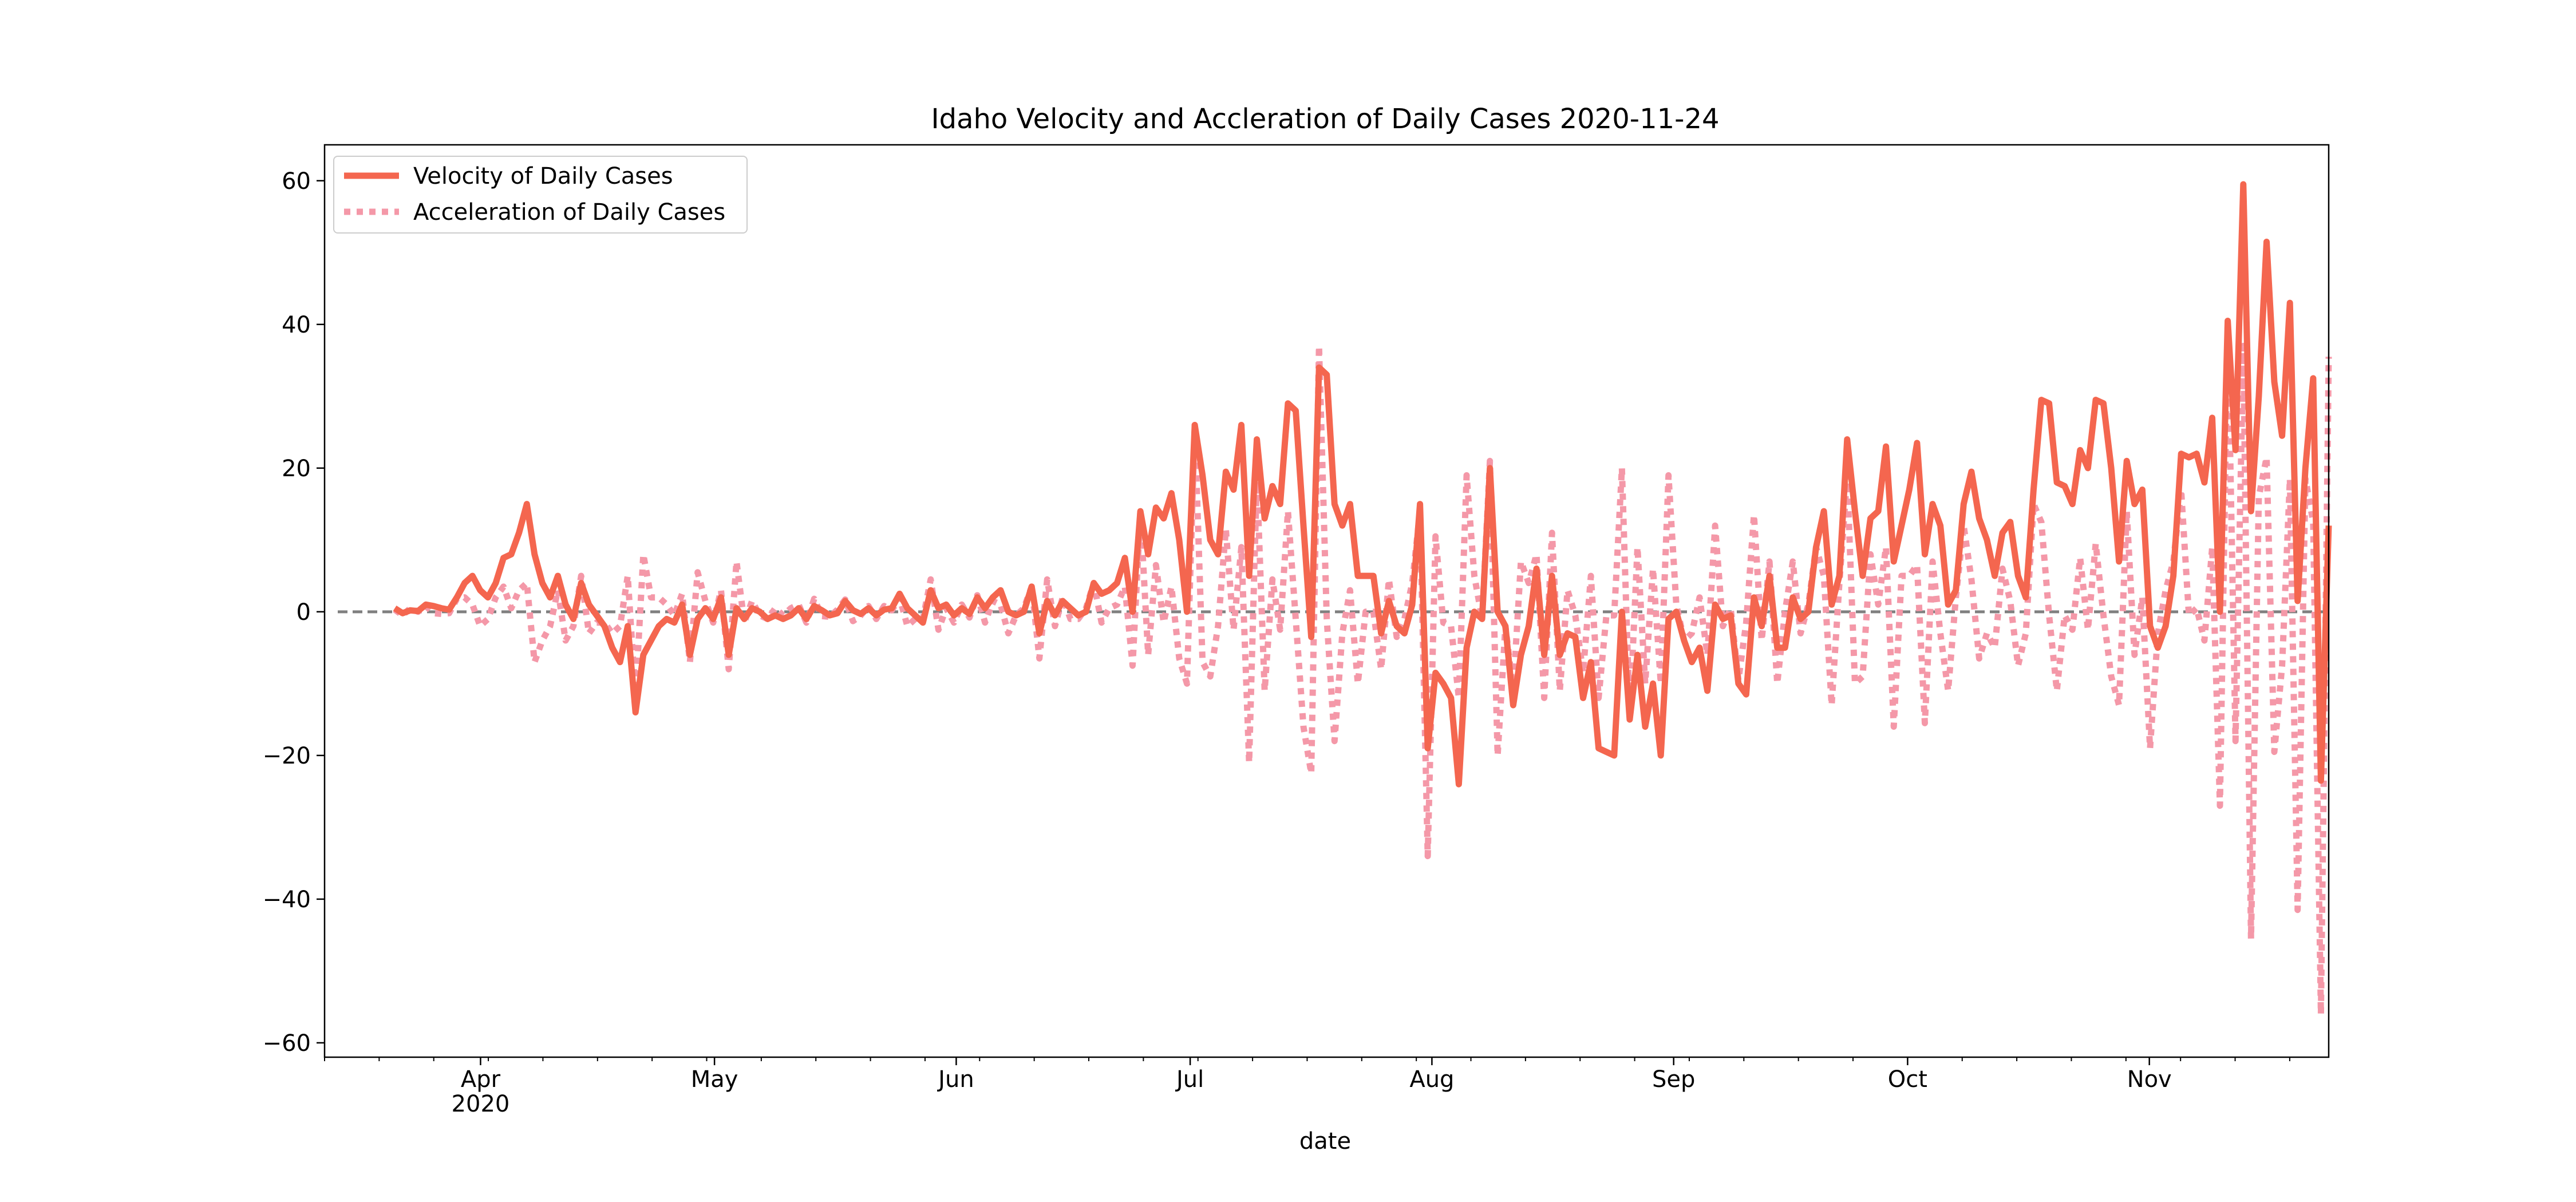 The height and width of the screenshot is (1202, 2576). Describe the element at coordinates (294, 613) in the screenshot. I see `y-axis: 60 40 20 0 −20 −40 −60` at that location.